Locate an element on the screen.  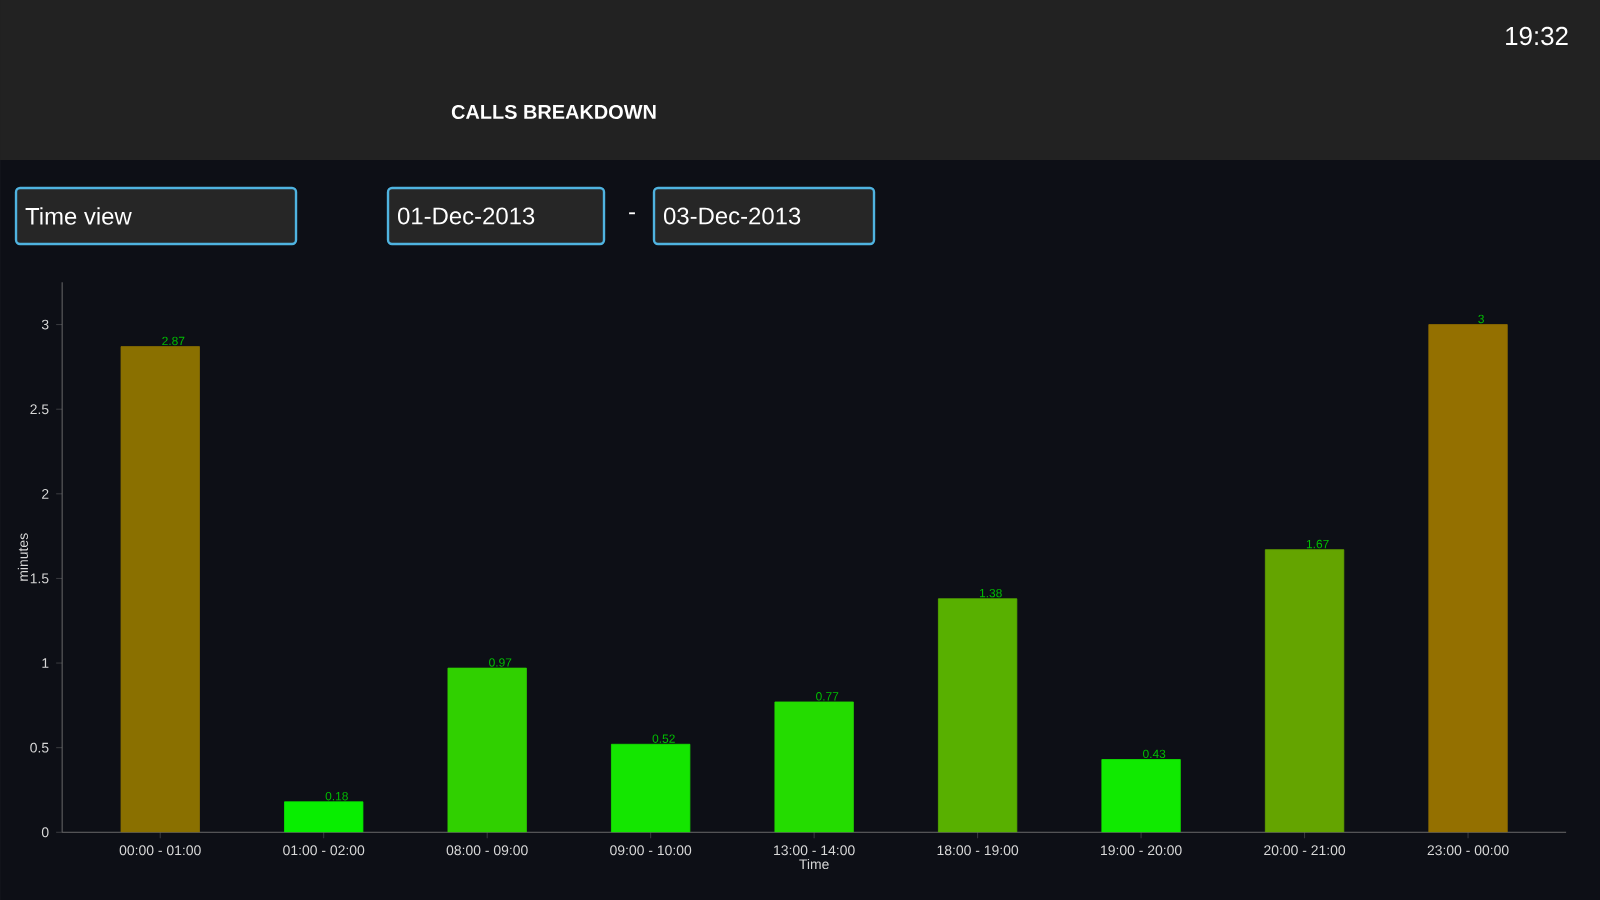
text: 19:32 is located at coordinates (1537, 36).